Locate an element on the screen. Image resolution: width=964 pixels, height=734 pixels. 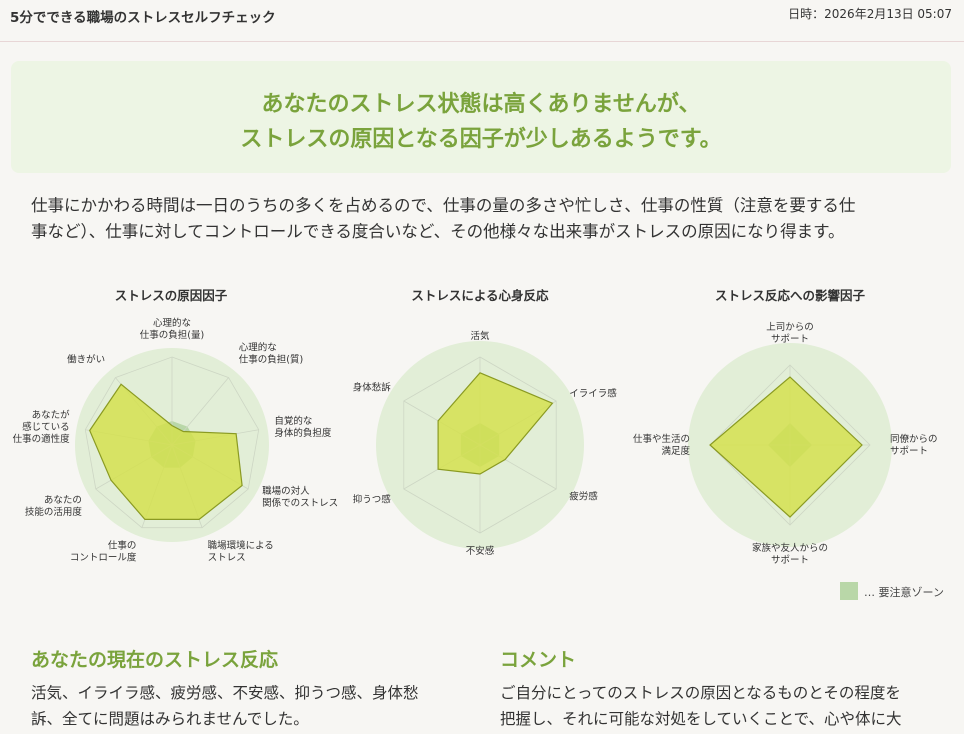
influences-axis-label-line: 仕事や生活の is located at coordinates (661, 439).